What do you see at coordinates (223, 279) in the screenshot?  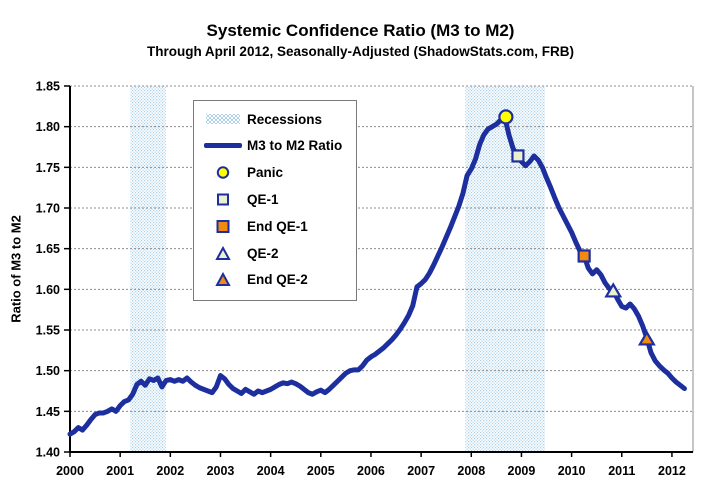 I see `end-qe2-marker-icon` at bounding box center [223, 279].